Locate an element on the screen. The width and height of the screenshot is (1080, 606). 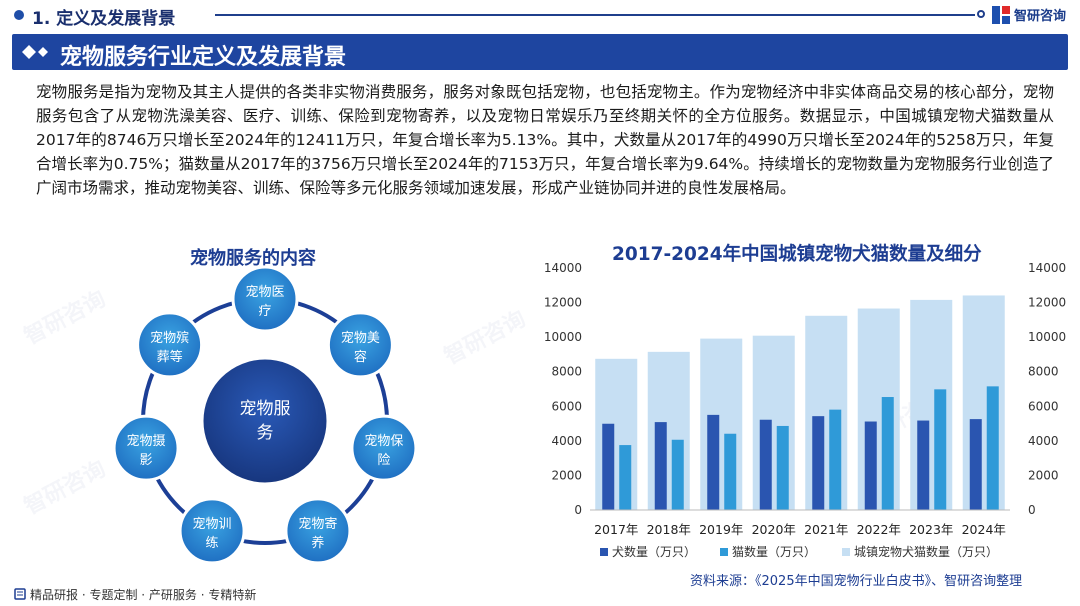
y-tick-label-left: 0 is located at coordinates (578, 510).